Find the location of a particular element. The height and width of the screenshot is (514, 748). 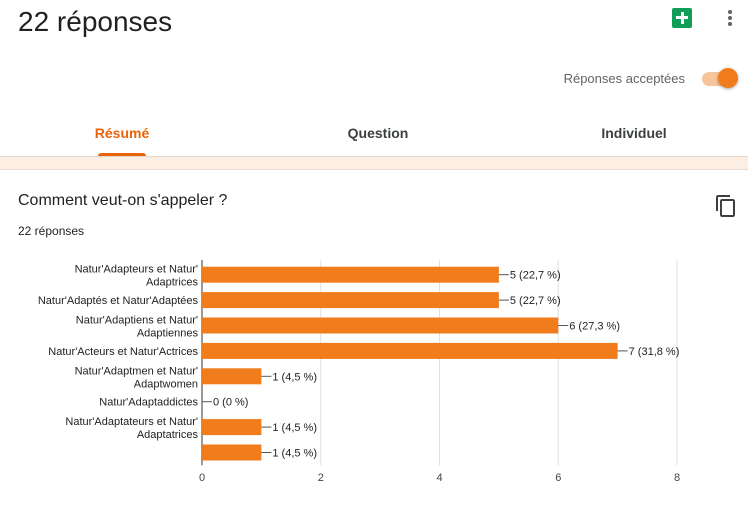

tab-summary: Résumé is located at coordinates (122, 134).